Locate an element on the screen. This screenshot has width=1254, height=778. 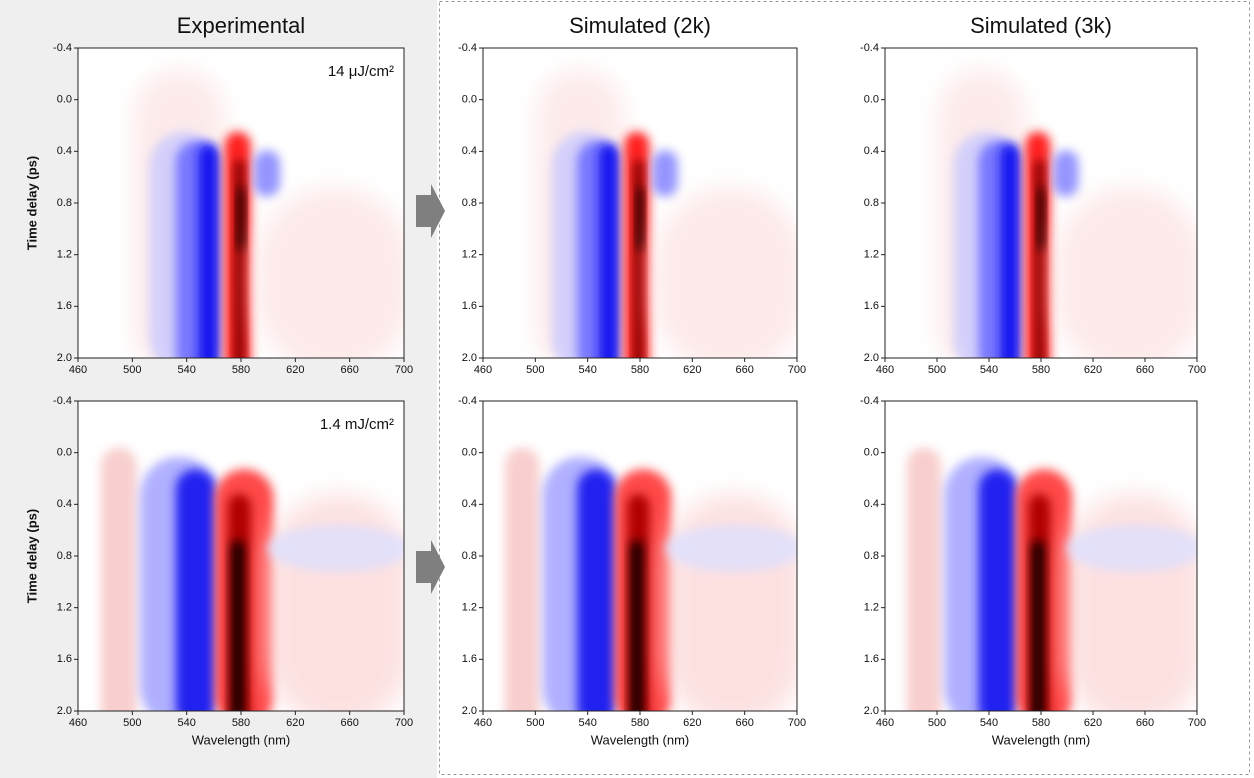
arrow is located at coordinates (430, 211).